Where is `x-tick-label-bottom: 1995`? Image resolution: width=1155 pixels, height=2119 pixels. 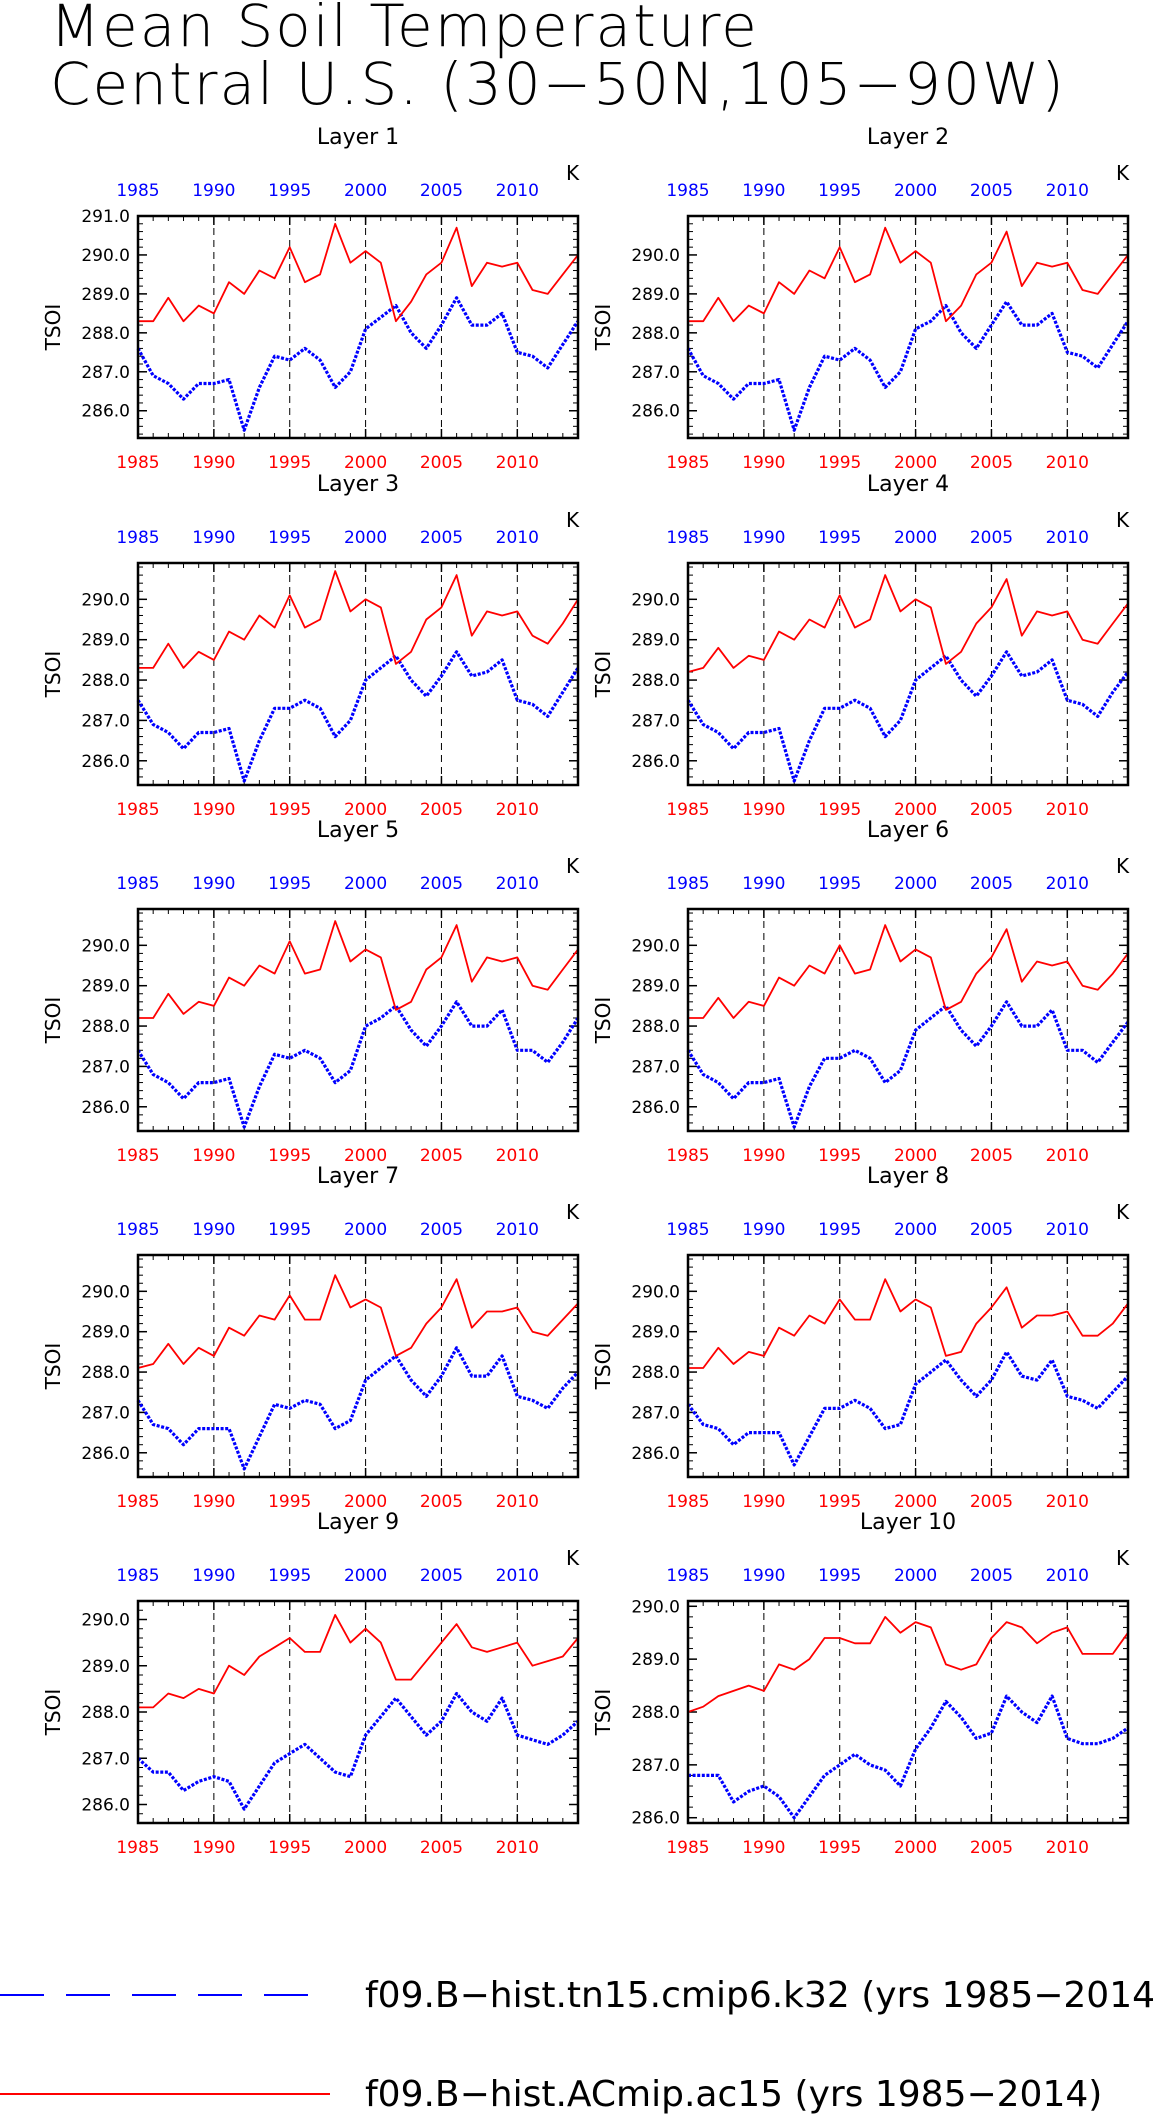 x-tick-label-bottom: 1995 is located at coordinates (289, 1502).